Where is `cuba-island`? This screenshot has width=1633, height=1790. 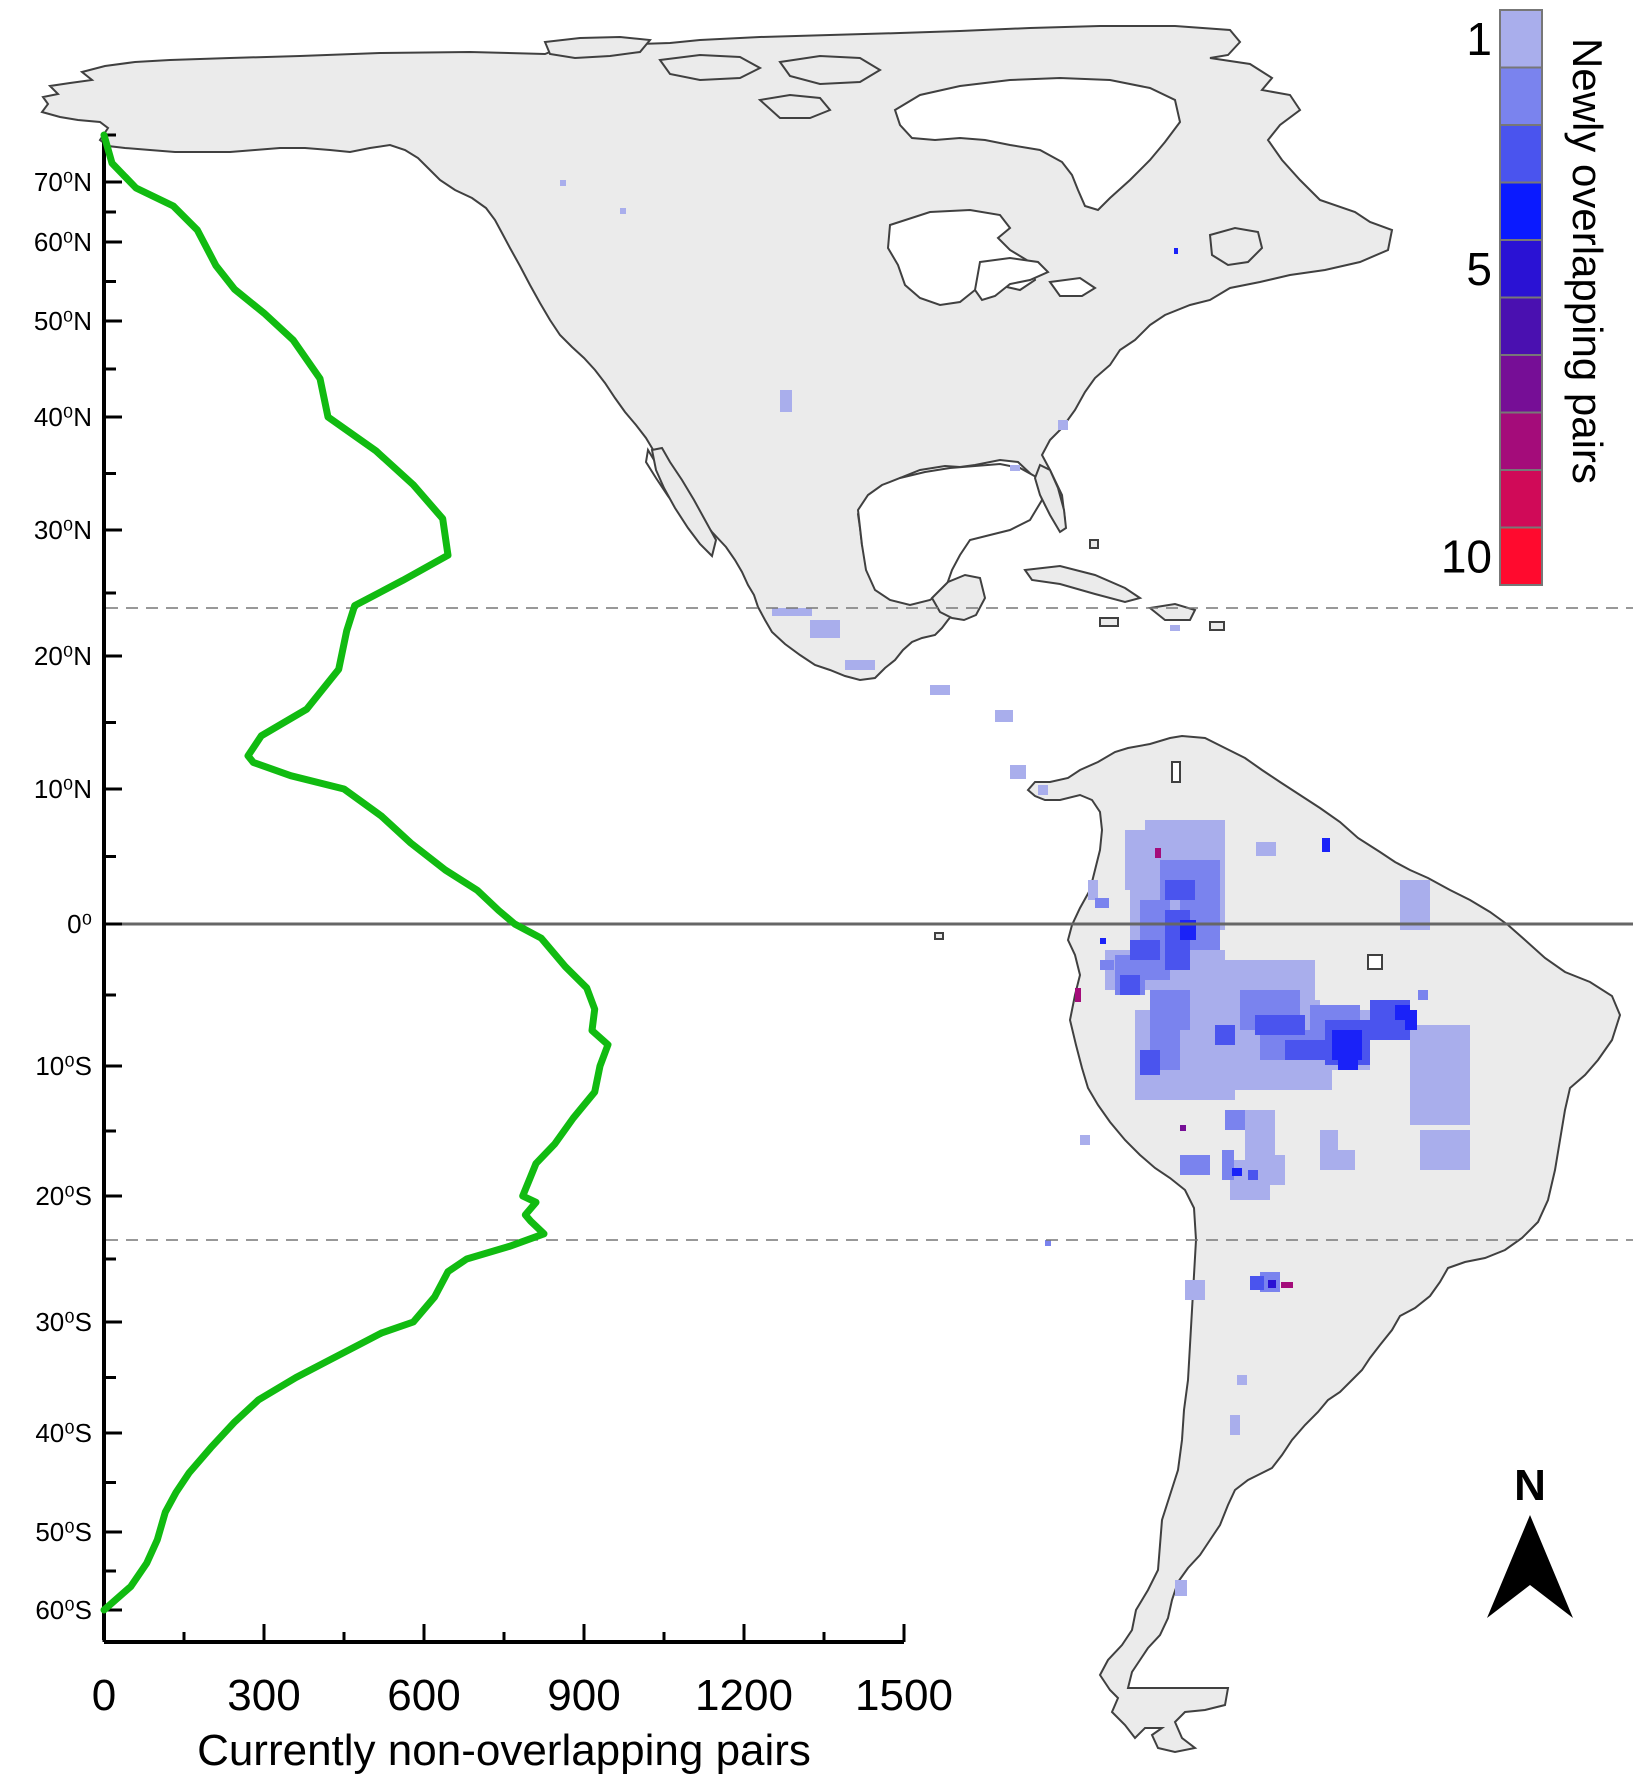 cuba-island is located at coordinates (1083, 584).